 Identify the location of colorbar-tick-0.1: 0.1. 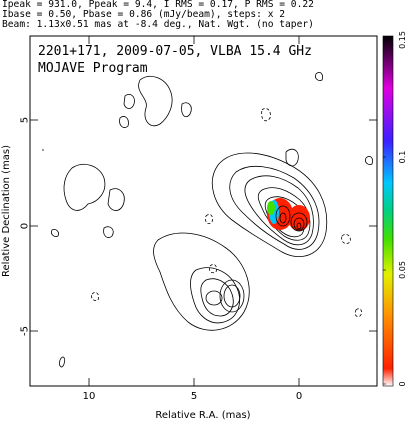
(402, 157).